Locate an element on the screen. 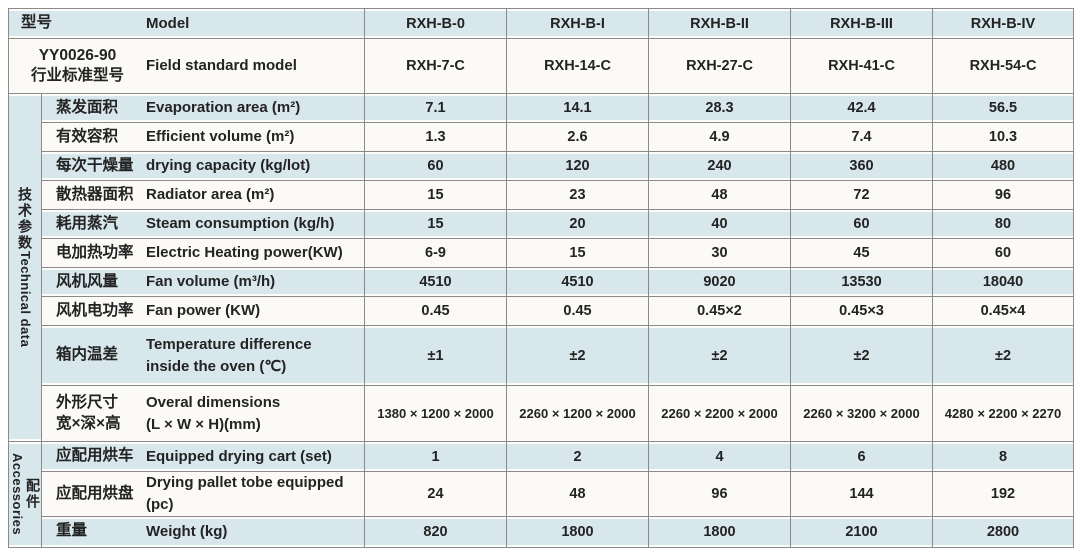 This screenshot has height=548, width=1081. row-label-cell: 风机电功率 Fan power (KW) is located at coordinates (203, 311).